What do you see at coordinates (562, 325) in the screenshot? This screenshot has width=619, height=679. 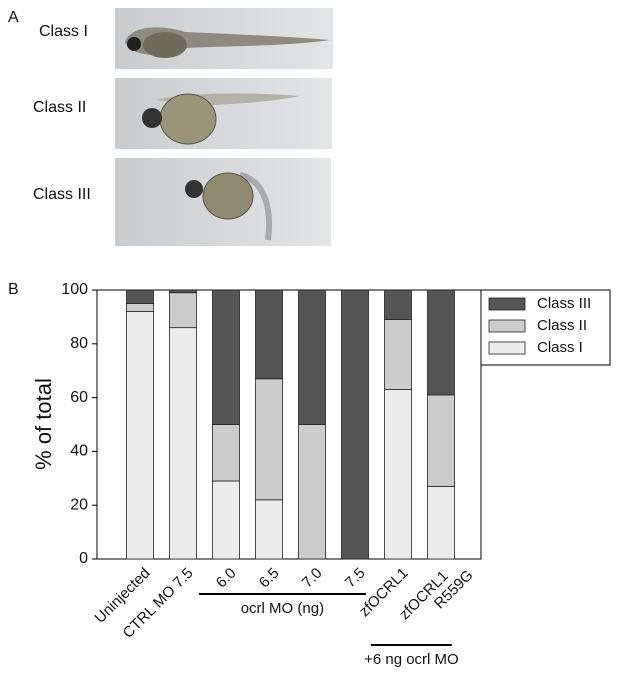 I see `legend-label: Class II` at bounding box center [562, 325].